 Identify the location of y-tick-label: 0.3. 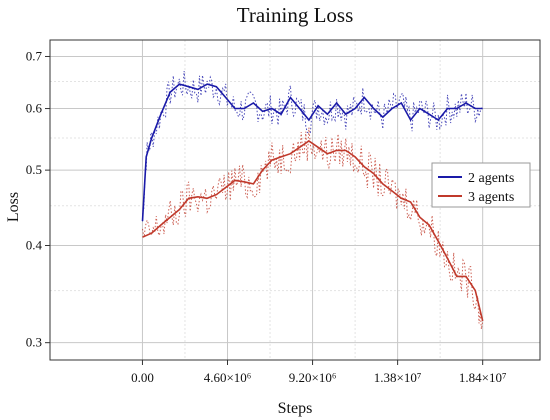
(34, 342).